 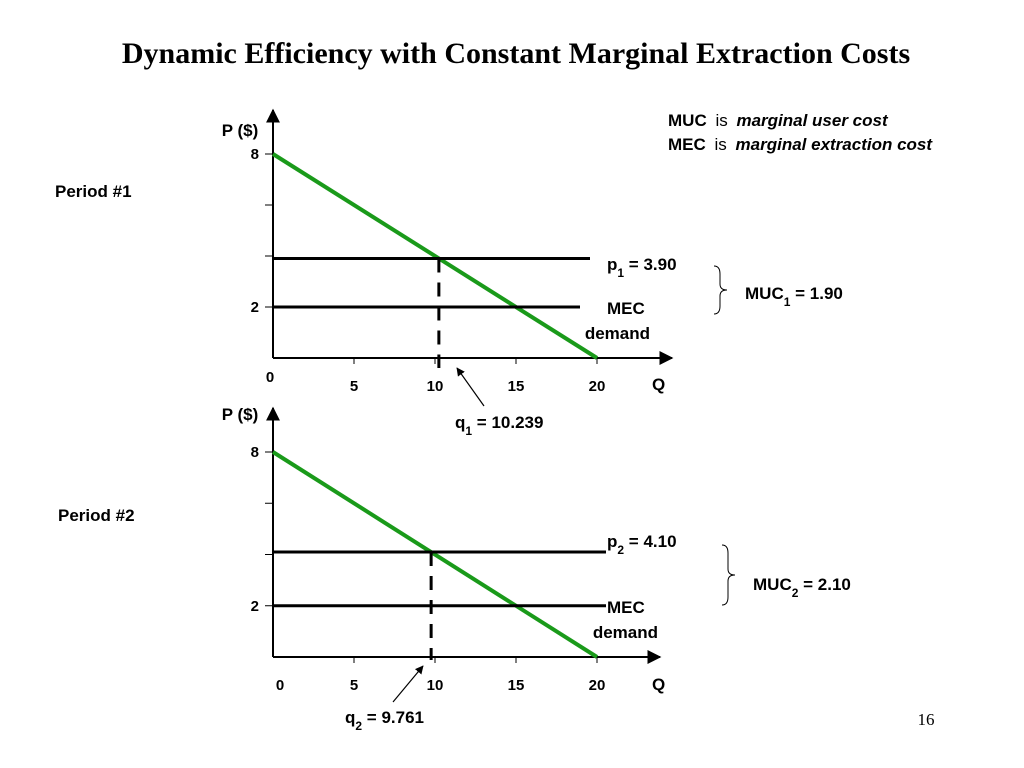 What do you see at coordinates (240, 414) in the screenshot?
I see `period-2-y-axis-label: P ($)` at bounding box center [240, 414].